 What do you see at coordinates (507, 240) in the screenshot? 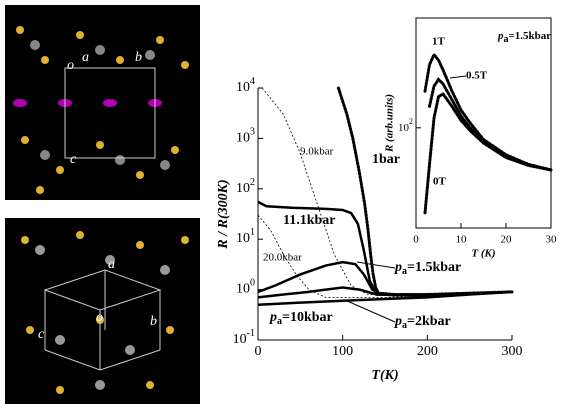
I see `x-tick-label: 20` at bounding box center [507, 240].